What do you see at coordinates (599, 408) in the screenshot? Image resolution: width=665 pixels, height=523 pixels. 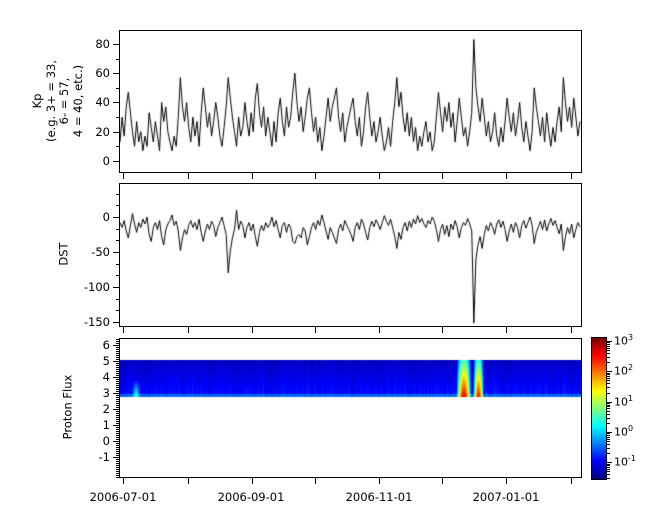 I see `colorbar-frame` at bounding box center [599, 408].